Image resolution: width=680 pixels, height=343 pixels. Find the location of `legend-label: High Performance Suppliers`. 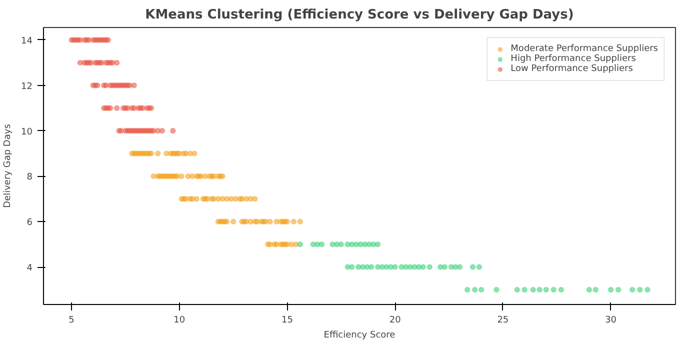

legend-label: High Performance Suppliers is located at coordinates (573, 59).